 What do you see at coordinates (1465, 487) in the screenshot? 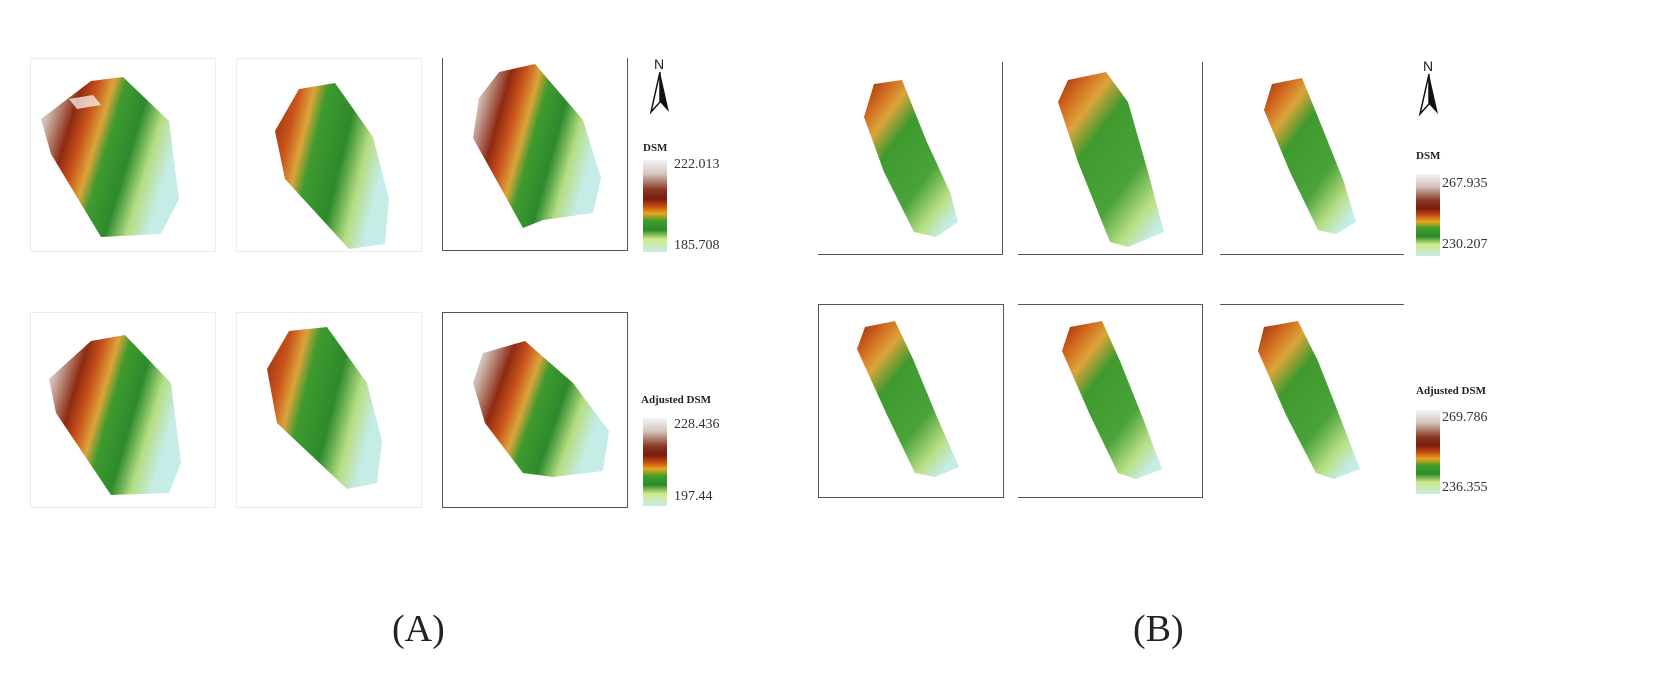
I see `adjusted-dsm-legend-min: 236.355` at bounding box center [1465, 487].